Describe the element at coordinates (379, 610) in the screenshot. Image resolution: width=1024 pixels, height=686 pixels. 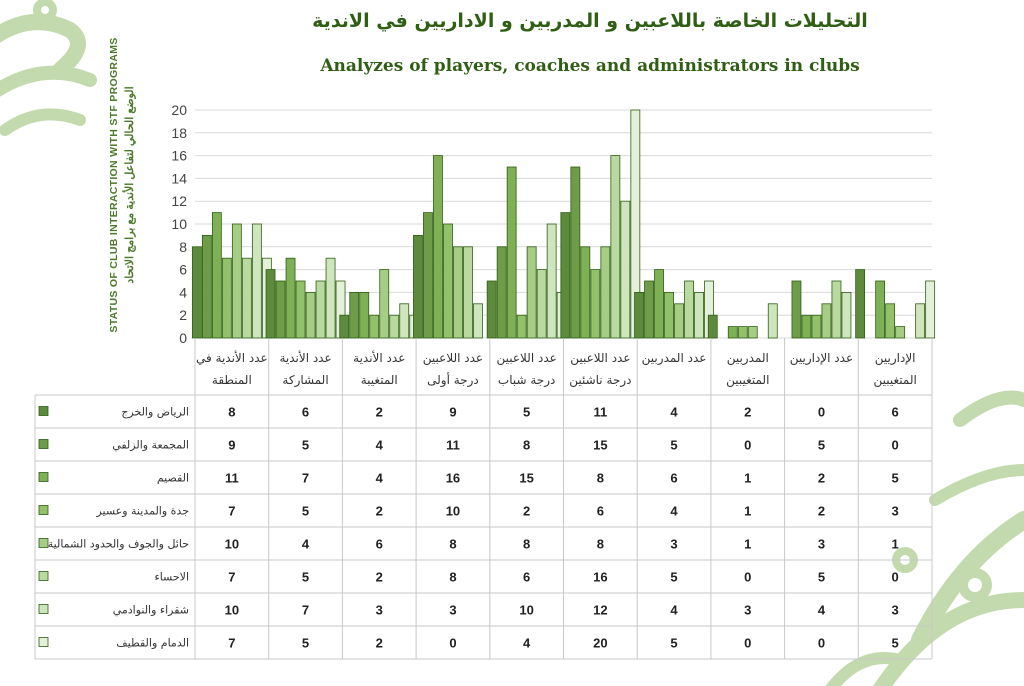
I see `data-label-6-2: 3` at that location.